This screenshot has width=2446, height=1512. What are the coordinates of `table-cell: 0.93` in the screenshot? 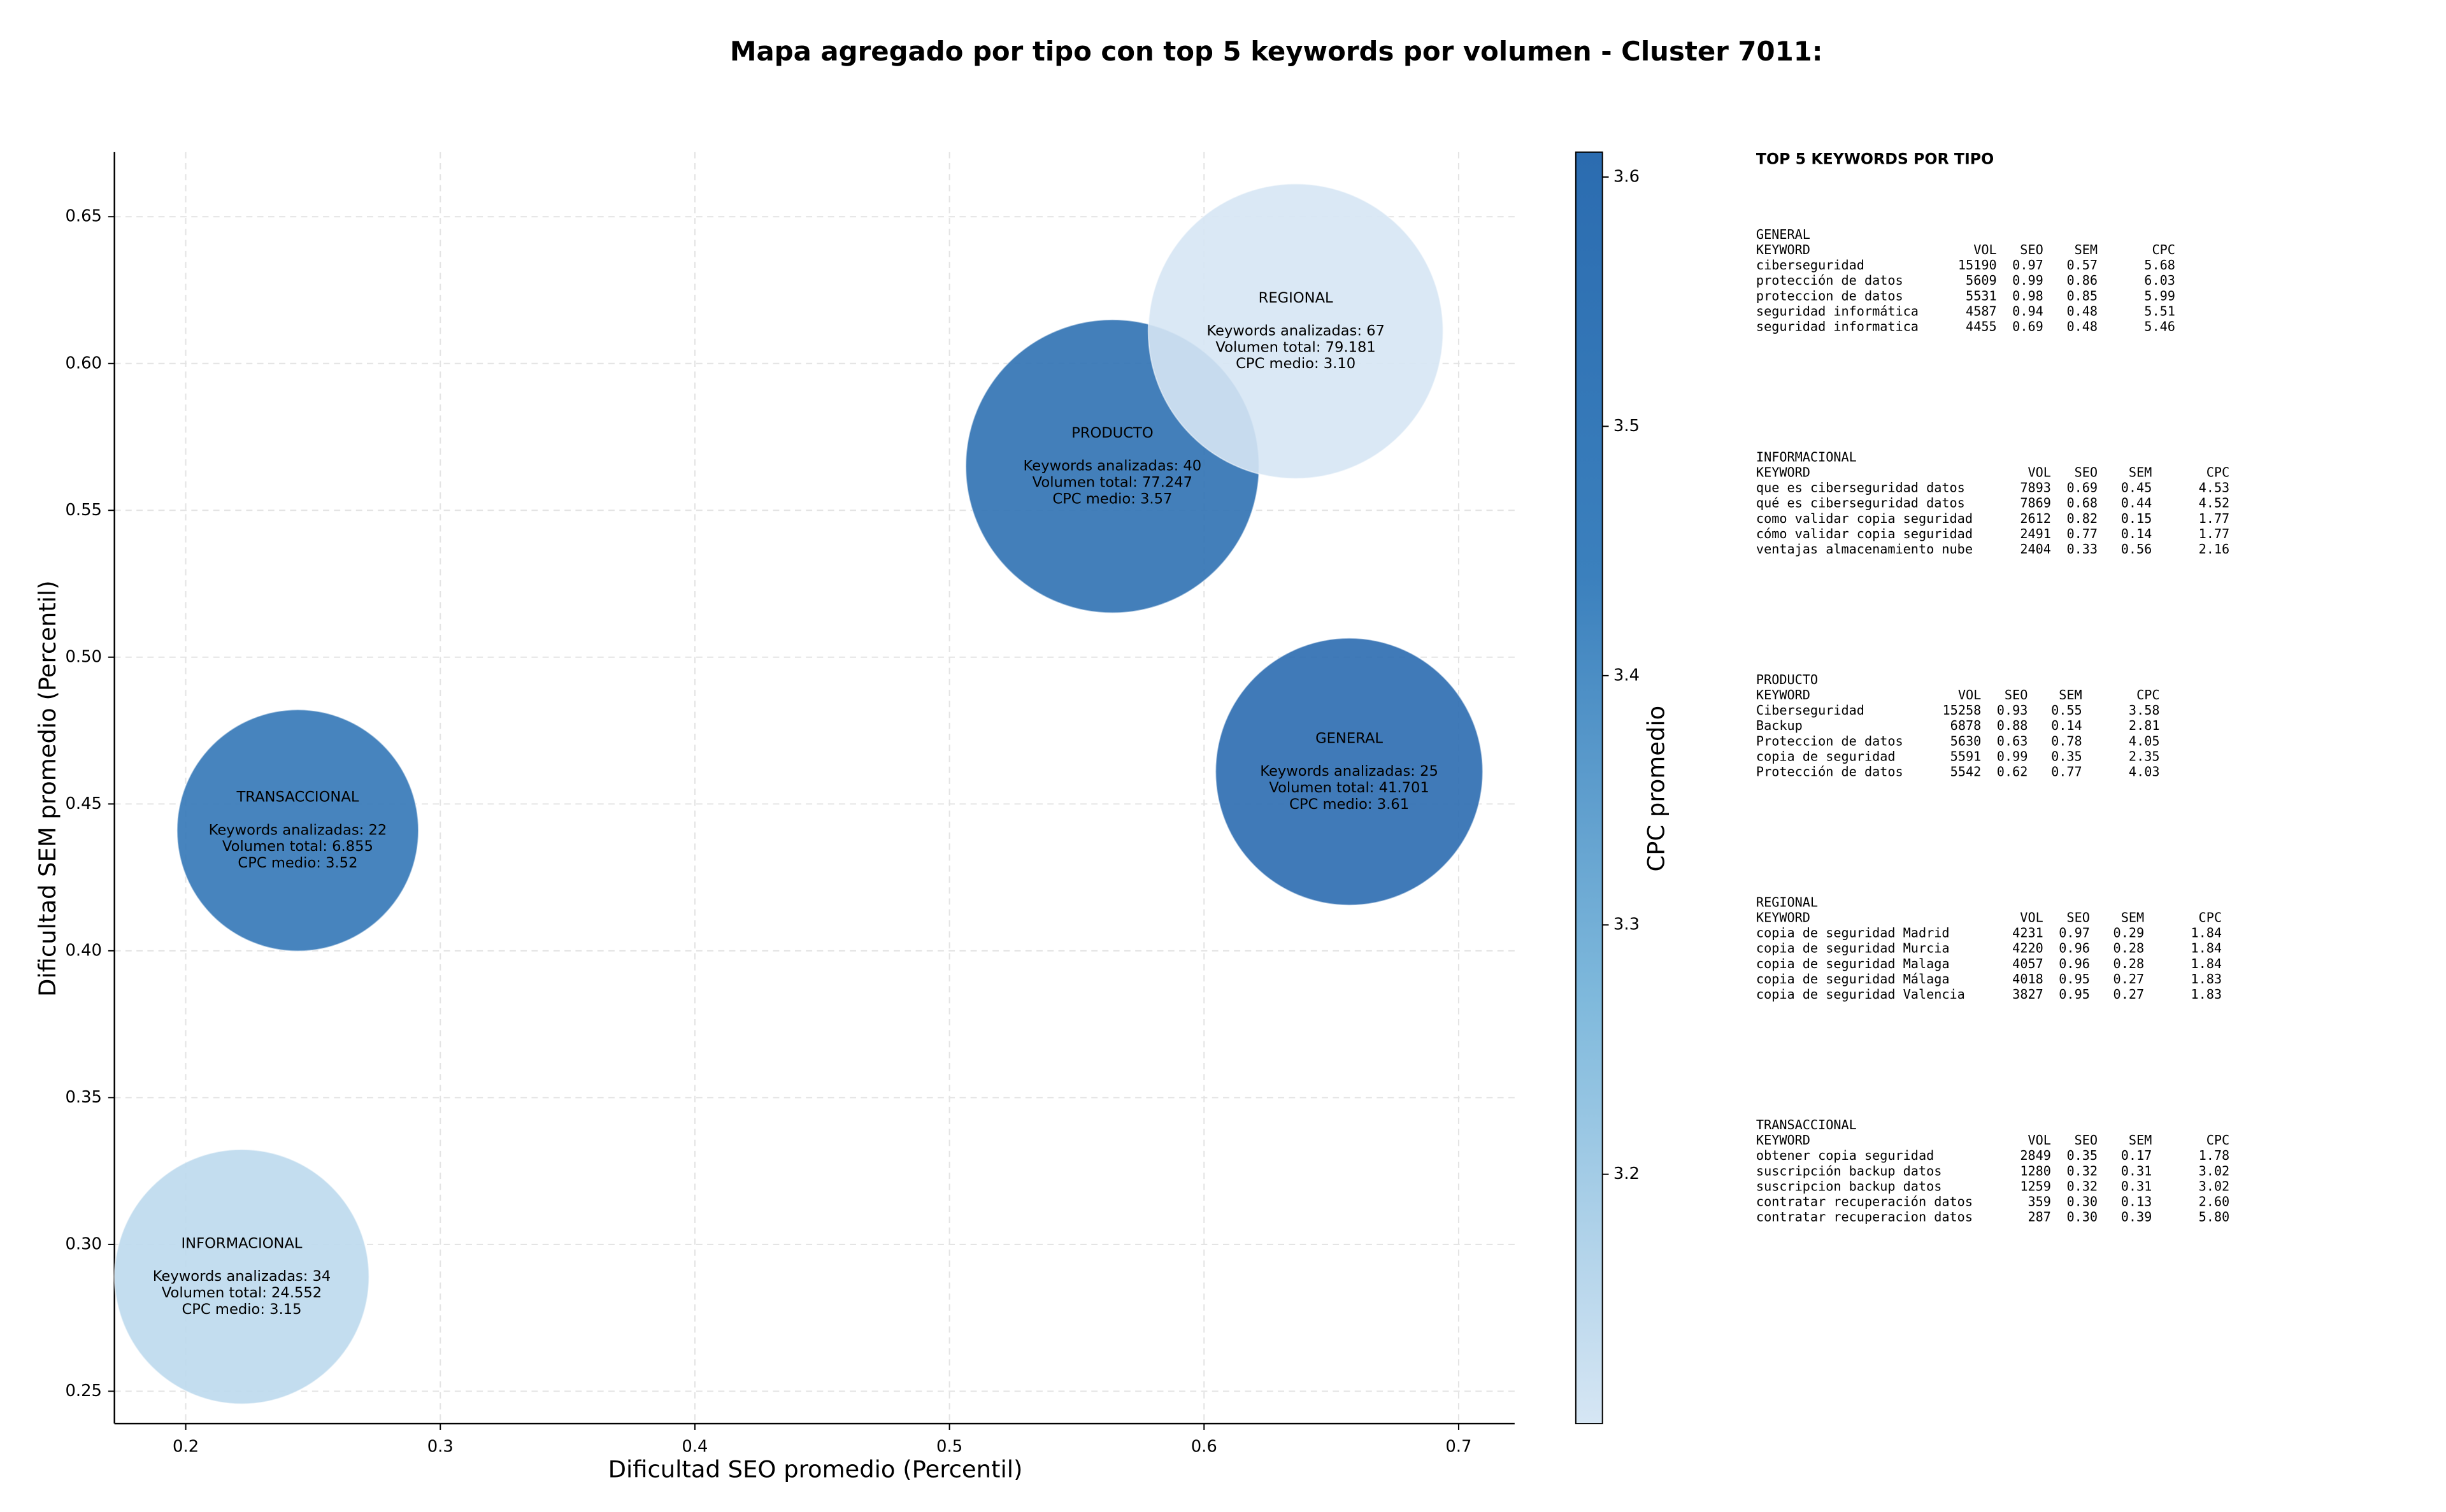 It's located at (2012, 710).